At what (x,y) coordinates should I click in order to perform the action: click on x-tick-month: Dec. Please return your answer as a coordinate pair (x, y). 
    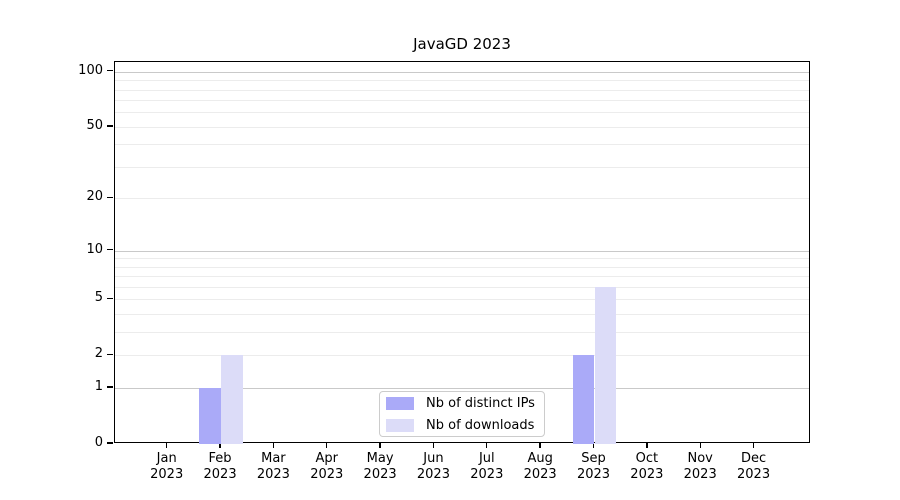
    Looking at the image, I should click on (753, 458).